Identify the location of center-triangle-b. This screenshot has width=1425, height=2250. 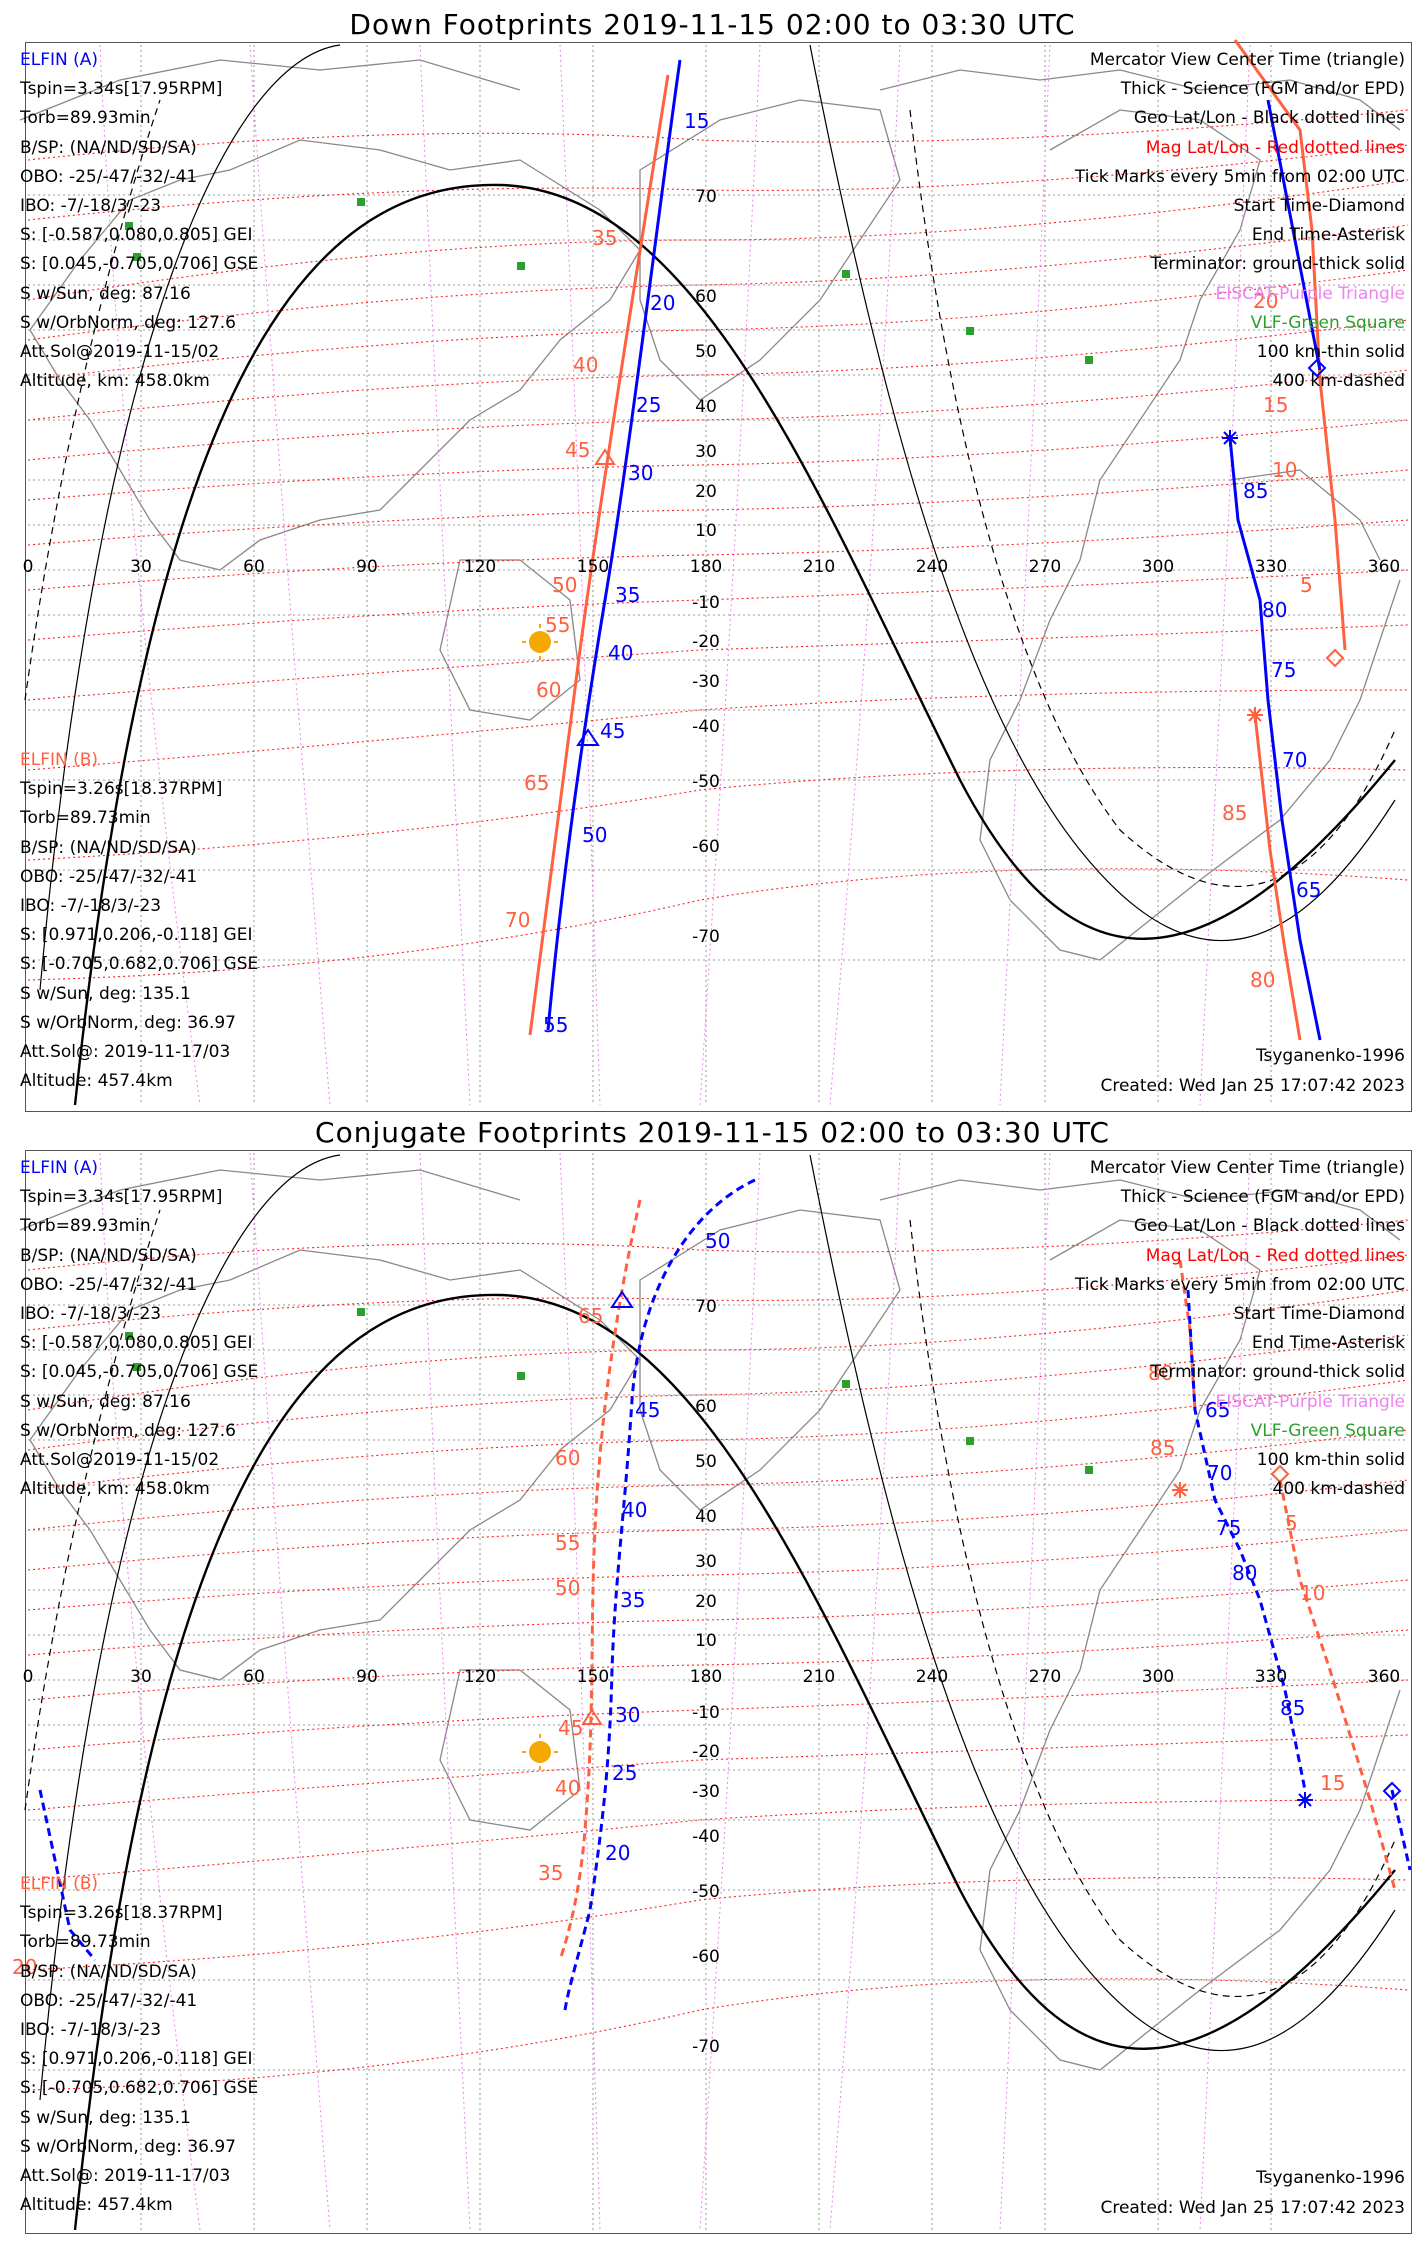
(605, 456).